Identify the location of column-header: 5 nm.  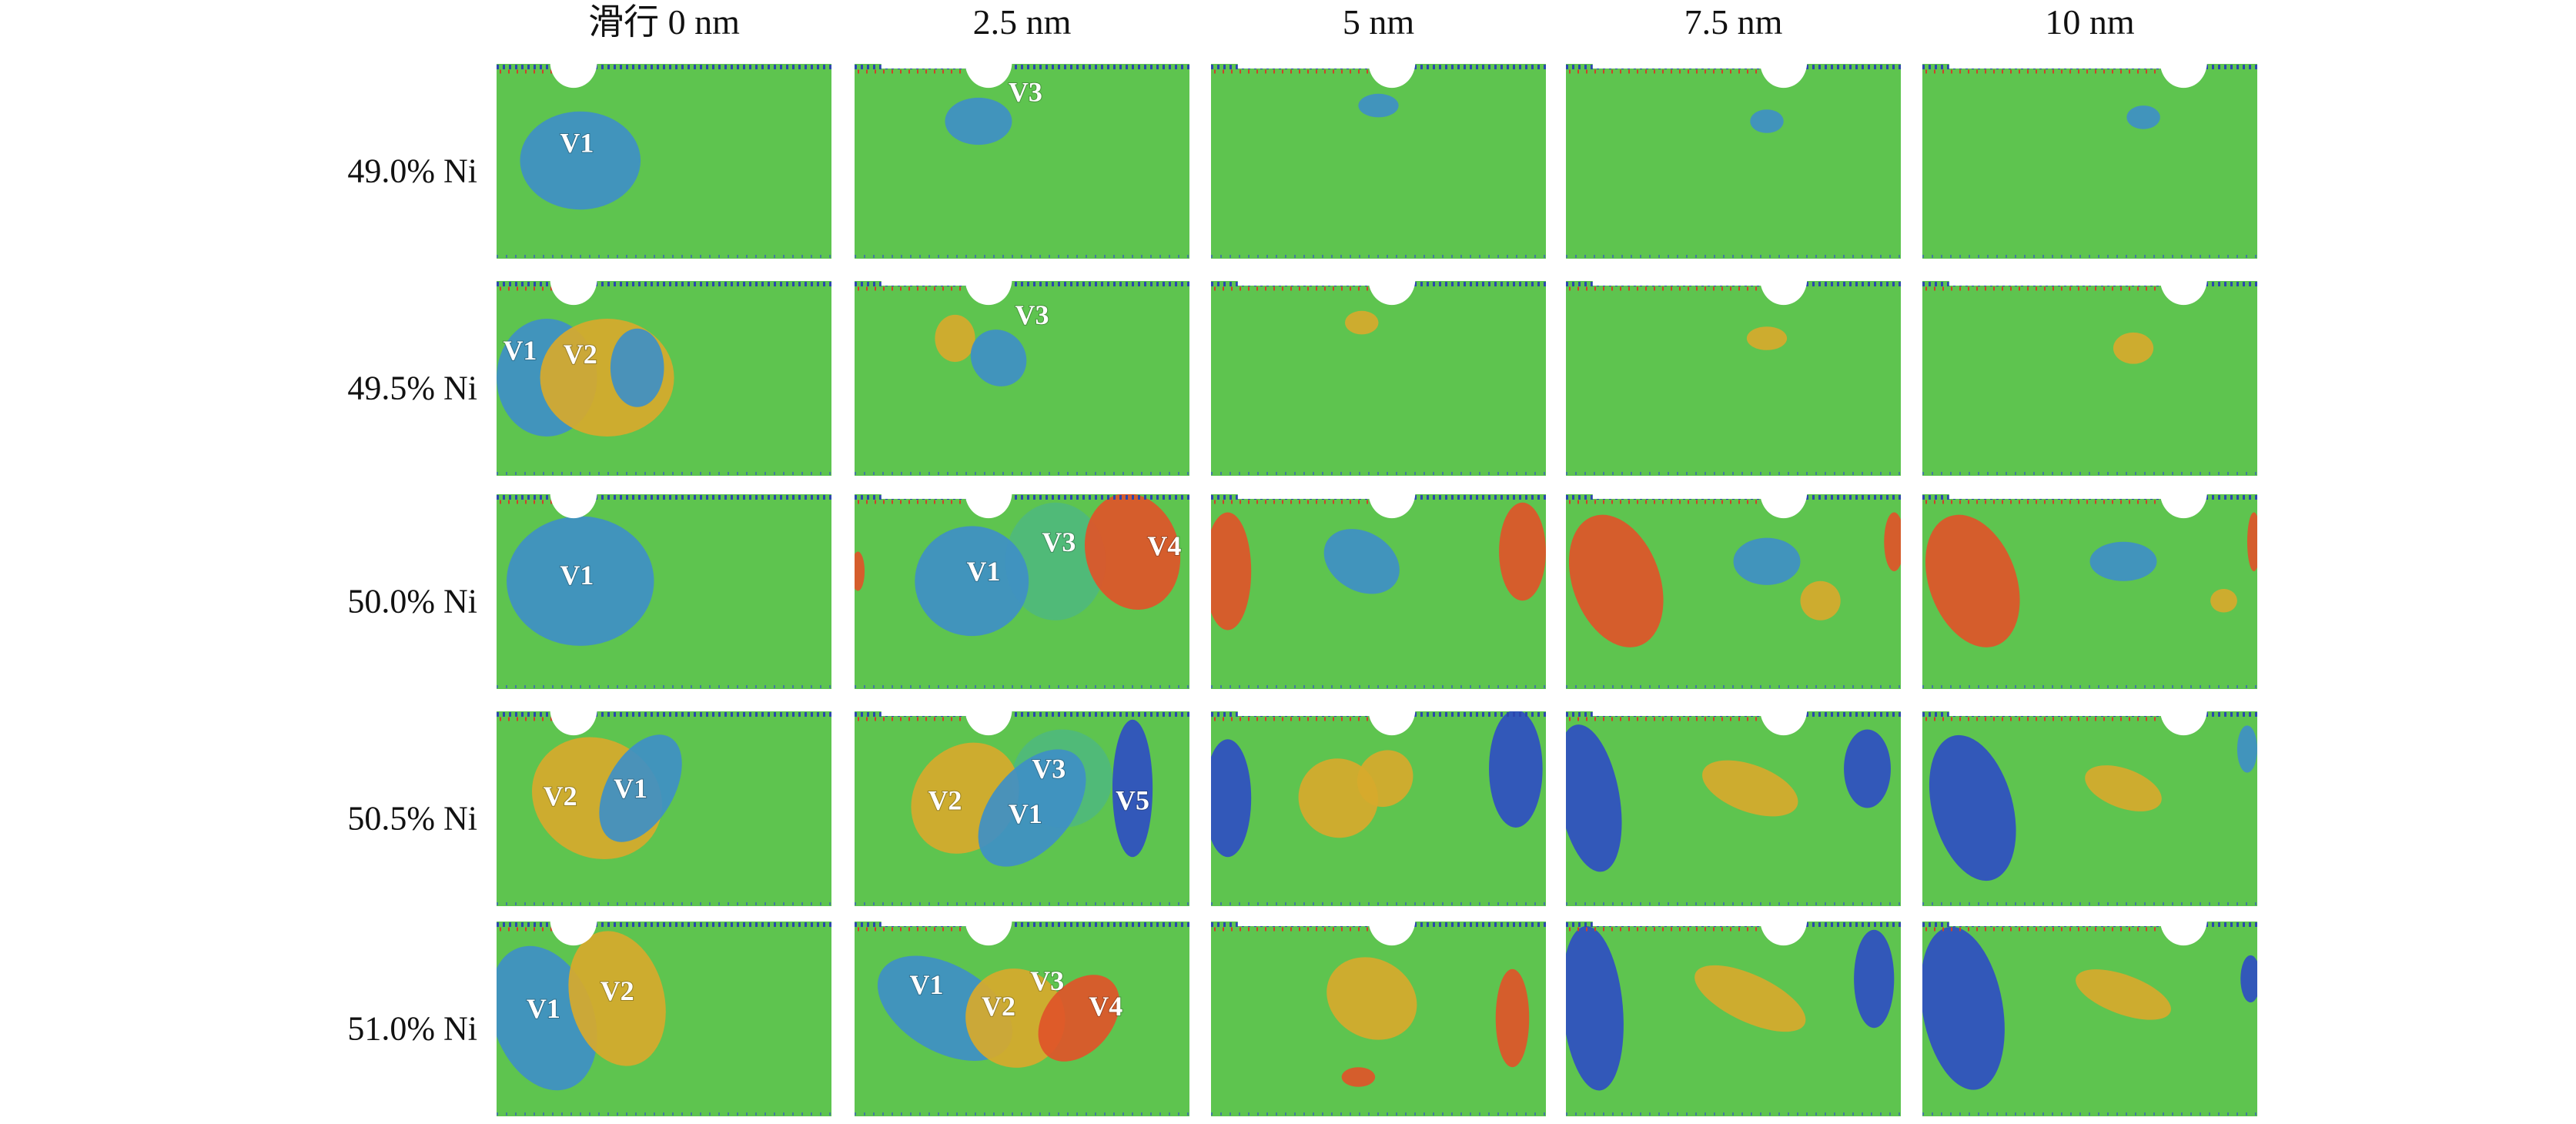
(1379, 22).